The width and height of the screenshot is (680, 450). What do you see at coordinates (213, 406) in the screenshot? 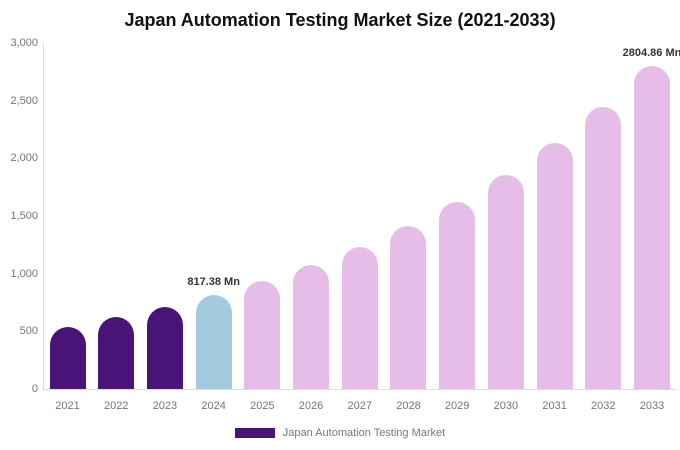
I see `x-tick-label-2024: 2024` at bounding box center [213, 406].